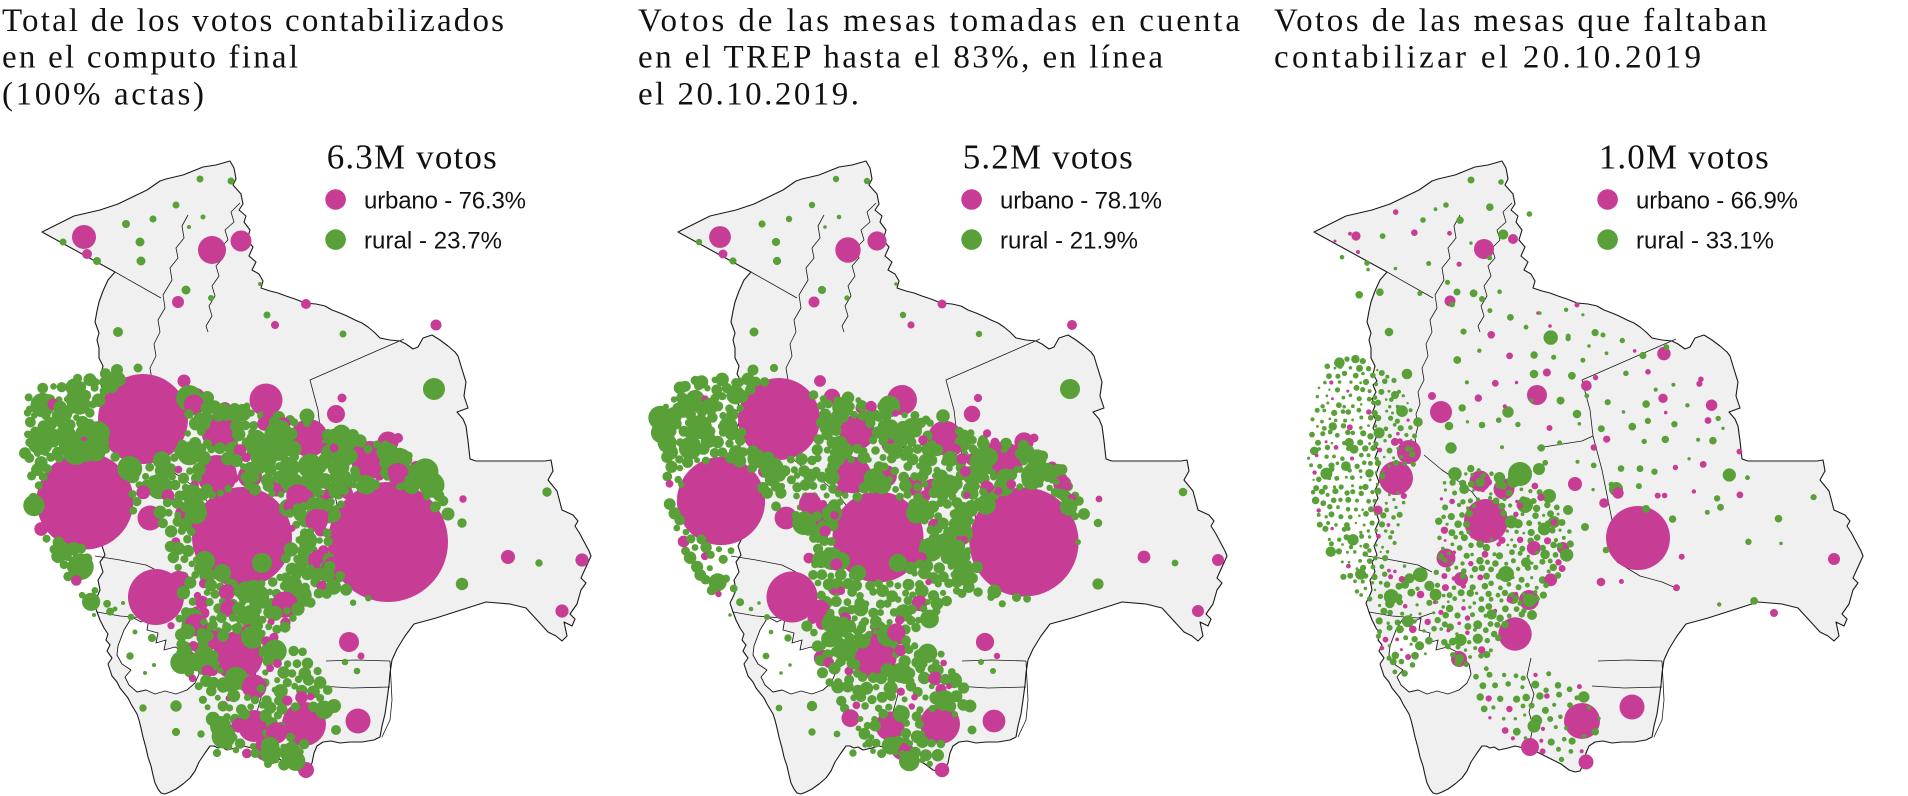 The width and height of the screenshot is (1908, 796). Describe the element at coordinates (1048, 156) in the screenshot. I see `svg-text: 5.2M votos` at that location.